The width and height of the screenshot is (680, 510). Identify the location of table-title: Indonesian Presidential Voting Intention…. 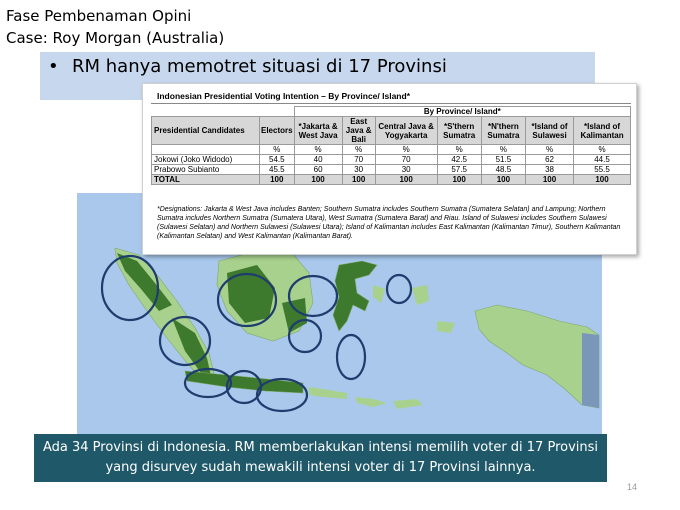
(283, 96).